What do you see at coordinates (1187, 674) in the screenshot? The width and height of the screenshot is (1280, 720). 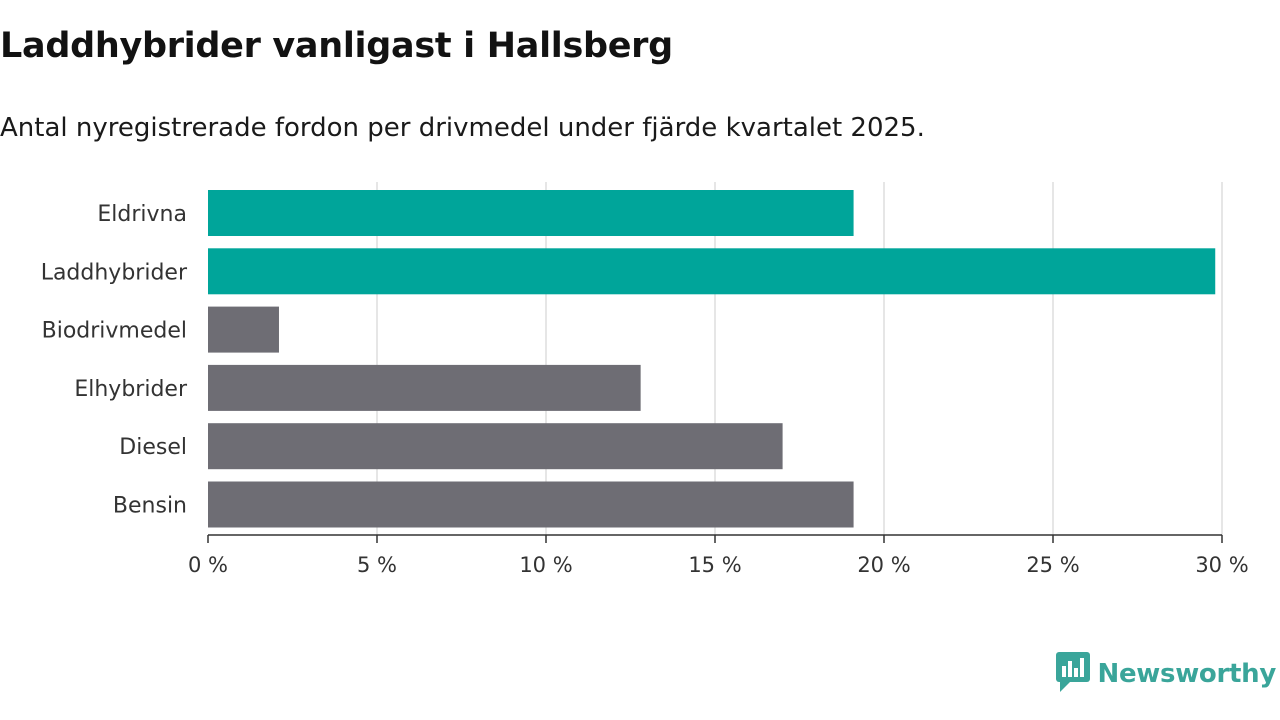 I see `brand-name: Newsworthy` at bounding box center [1187, 674].